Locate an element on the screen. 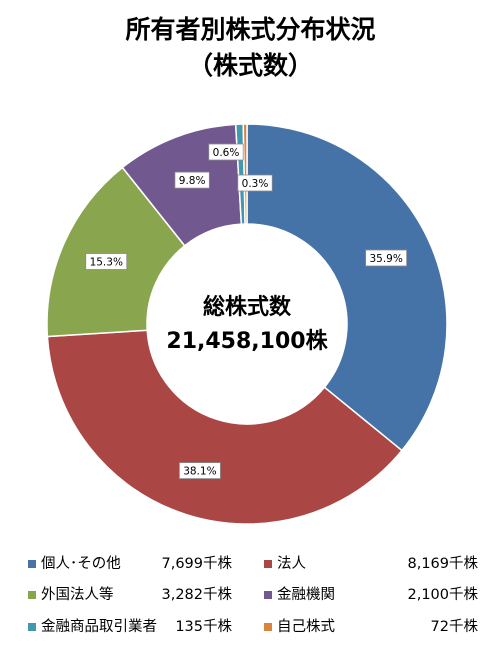 The width and height of the screenshot is (501, 671). slice-foreign is located at coordinates (116, 252).